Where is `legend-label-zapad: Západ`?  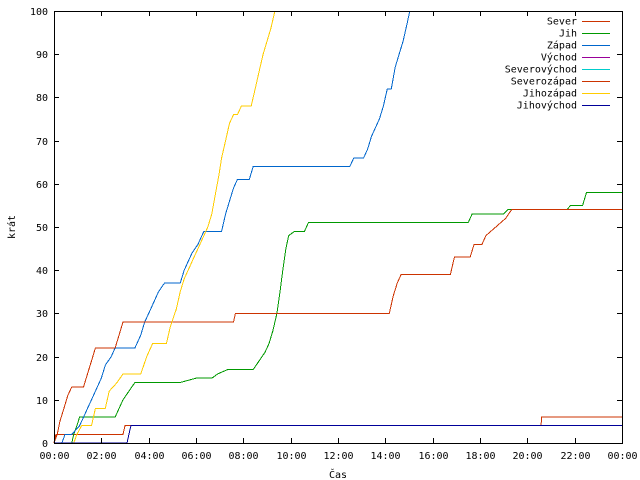 legend-label-zapad: Západ is located at coordinates (562, 46).